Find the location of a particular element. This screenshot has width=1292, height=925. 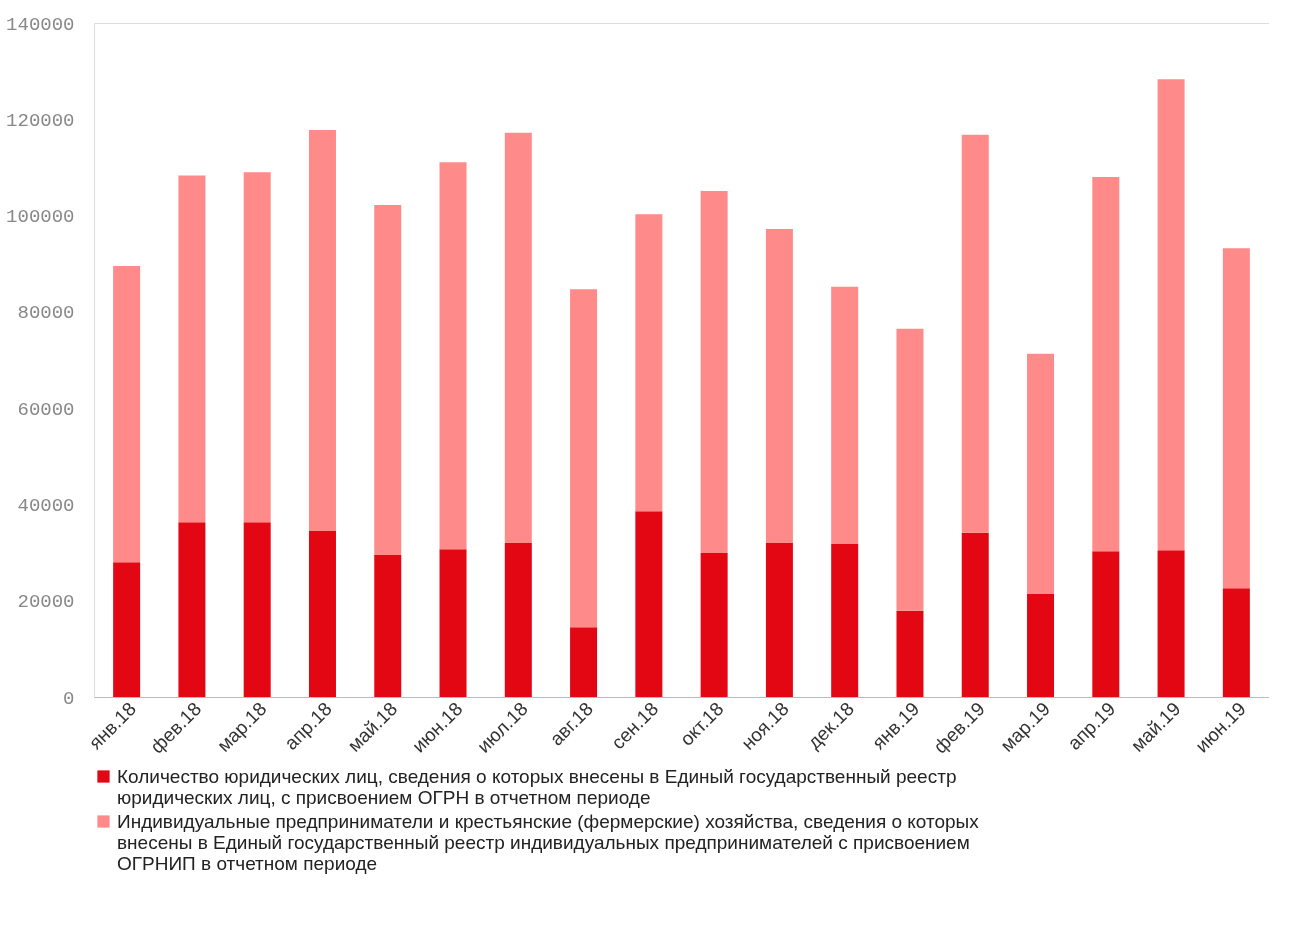

y-tick-label: 80000 is located at coordinates (46, 313).